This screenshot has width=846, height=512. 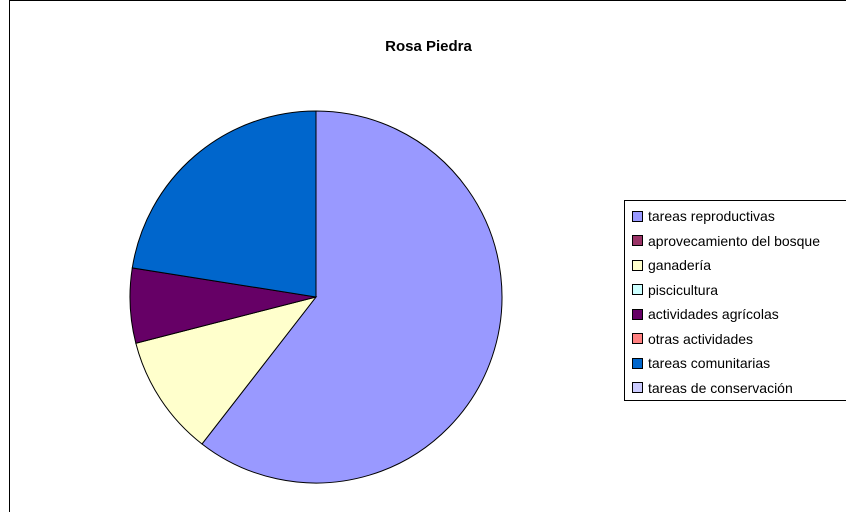 What do you see at coordinates (709, 363) in the screenshot?
I see `legend-label: tareas comunitarias` at bounding box center [709, 363].